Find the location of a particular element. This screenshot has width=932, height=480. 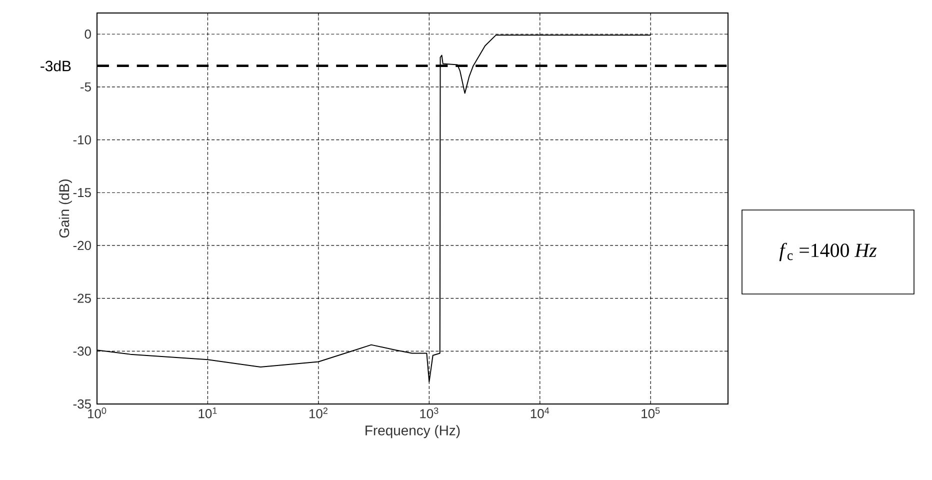

y-tick-label: -35 is located at coordinates (82, 404).